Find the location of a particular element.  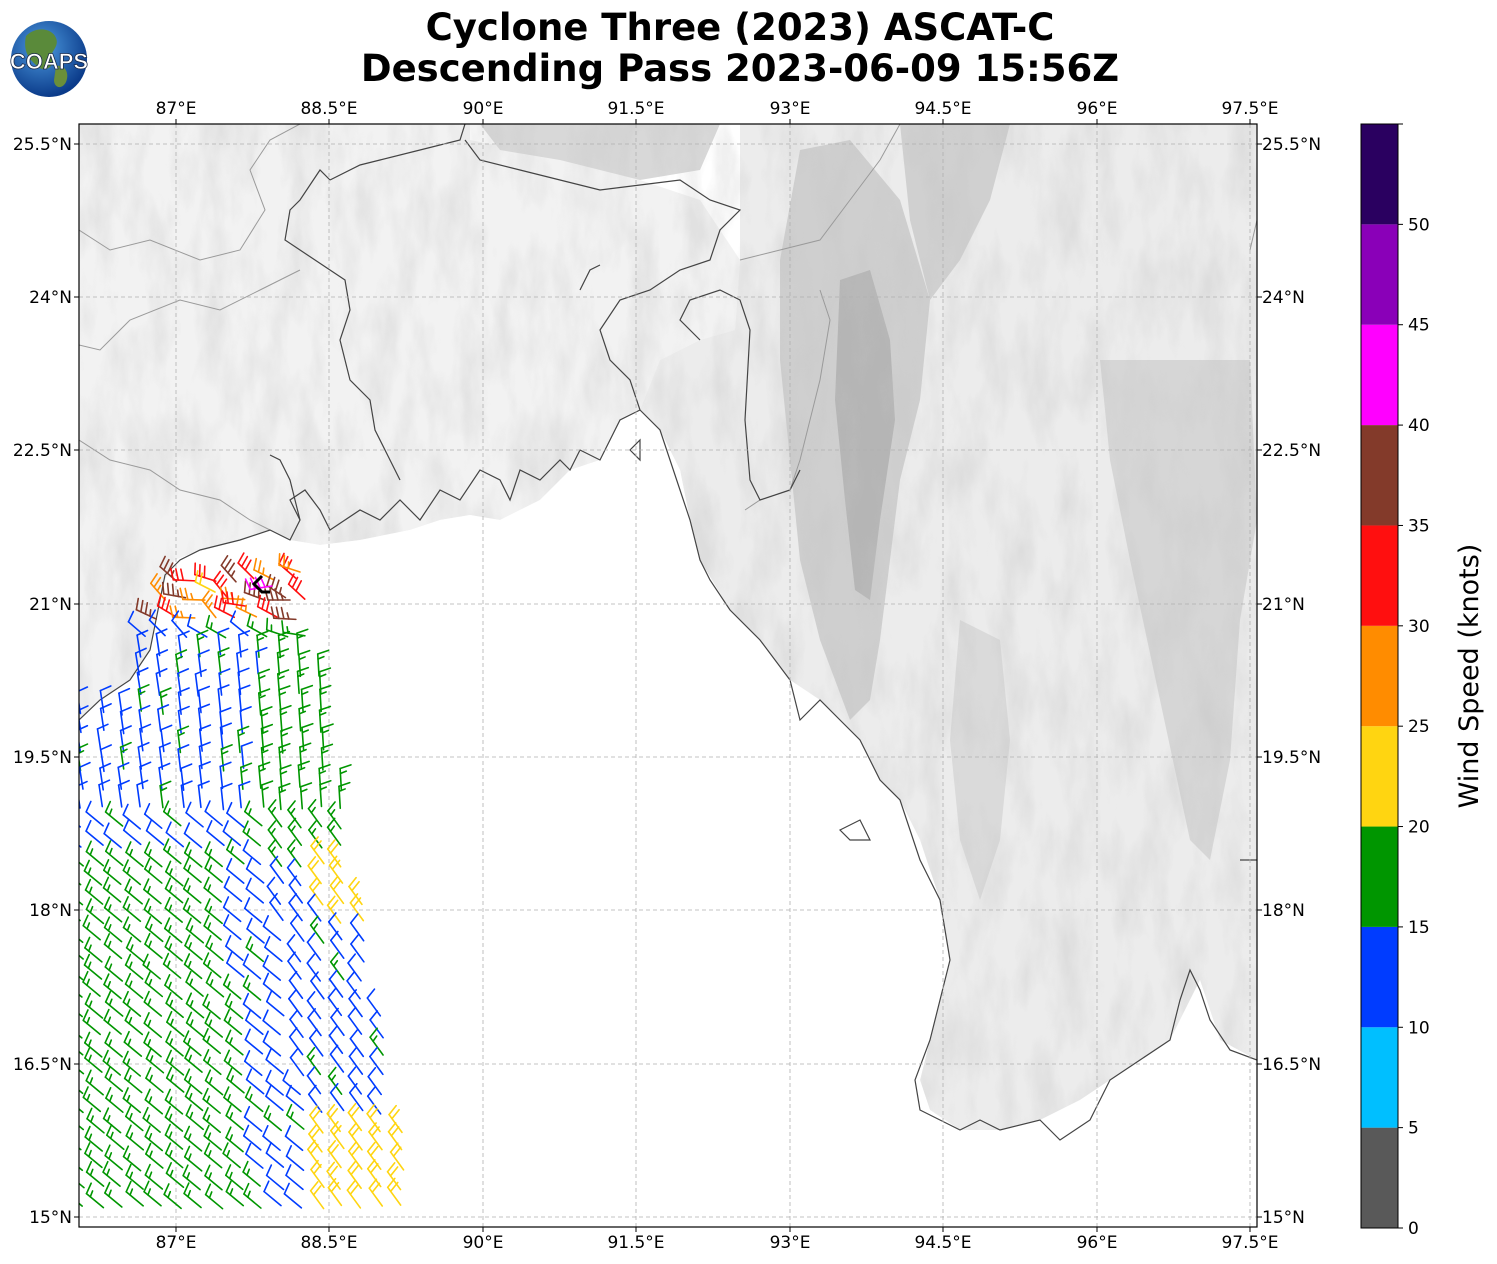

lon-tick-bottom: 91.5°E is located at coordinates (635, 1243).